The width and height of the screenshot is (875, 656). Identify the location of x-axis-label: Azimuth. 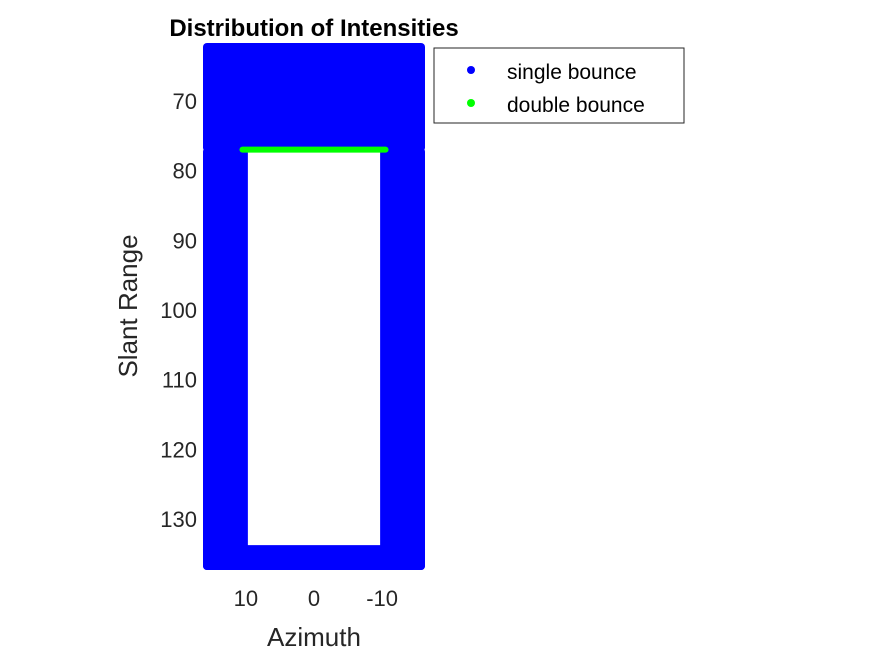
(314, 637).